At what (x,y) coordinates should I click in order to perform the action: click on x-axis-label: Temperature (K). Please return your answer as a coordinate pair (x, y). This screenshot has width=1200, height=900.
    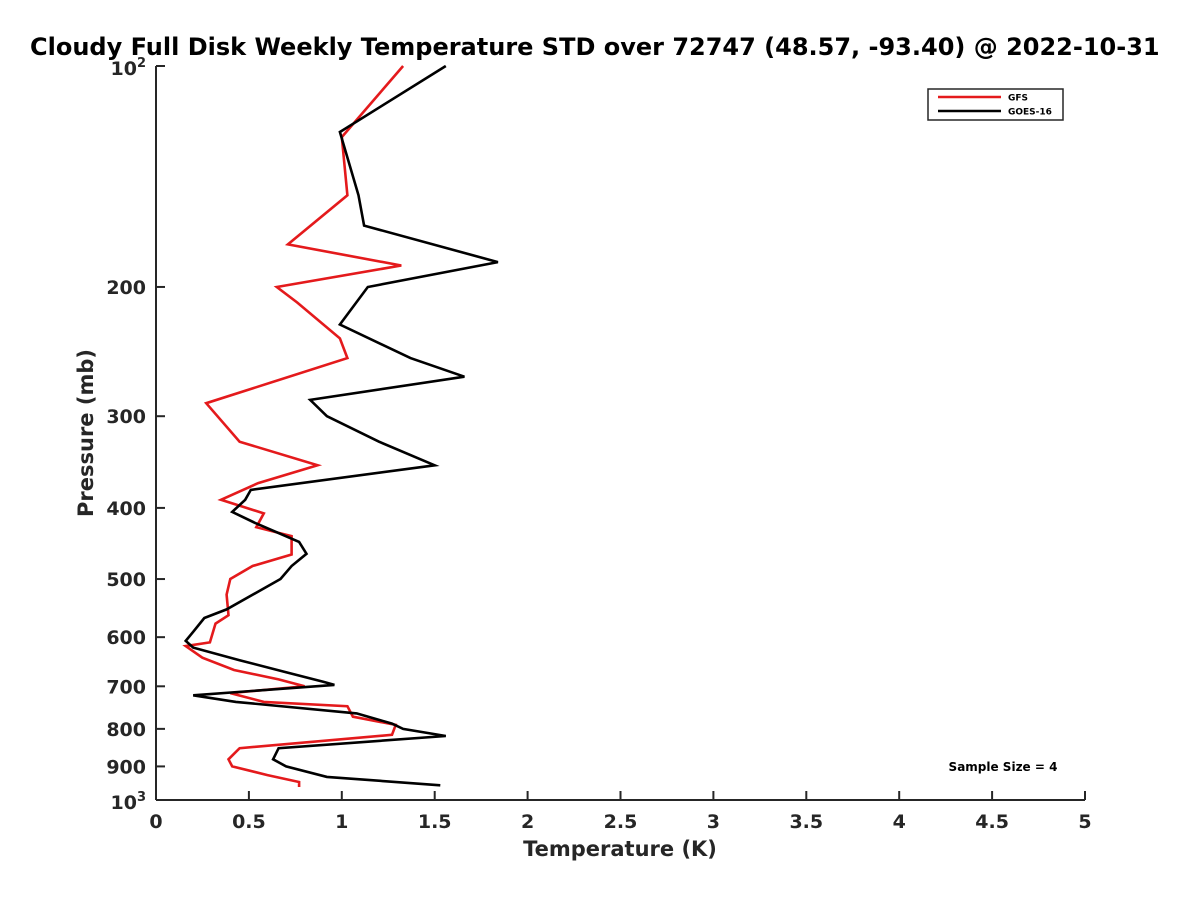
    Looking at the image, I should click on (620, 849).